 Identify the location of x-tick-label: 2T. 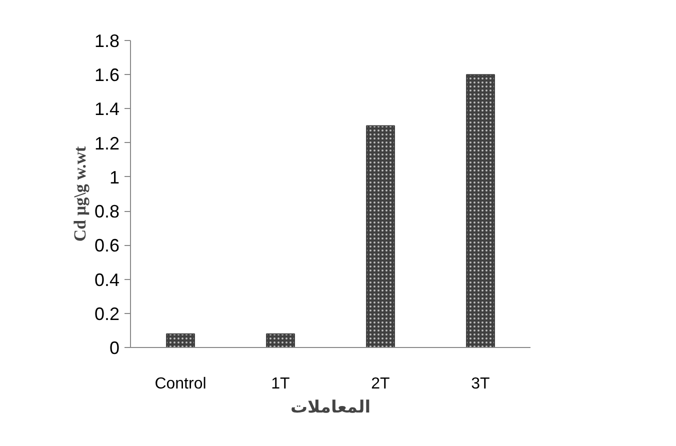
(380, 384).